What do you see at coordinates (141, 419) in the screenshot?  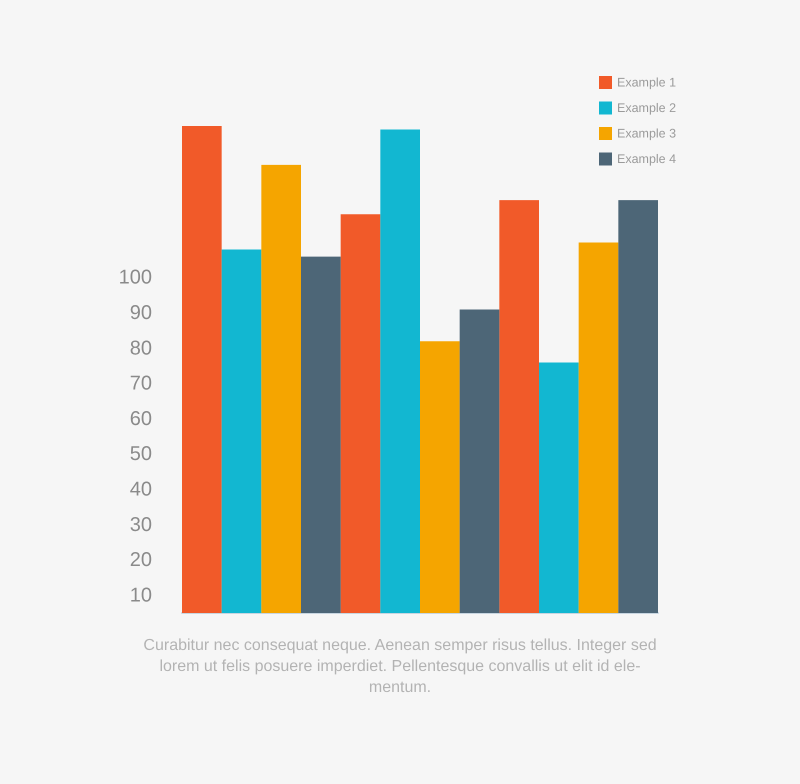 I see `y-tick-label: 60` at bounding box center [141, 419].